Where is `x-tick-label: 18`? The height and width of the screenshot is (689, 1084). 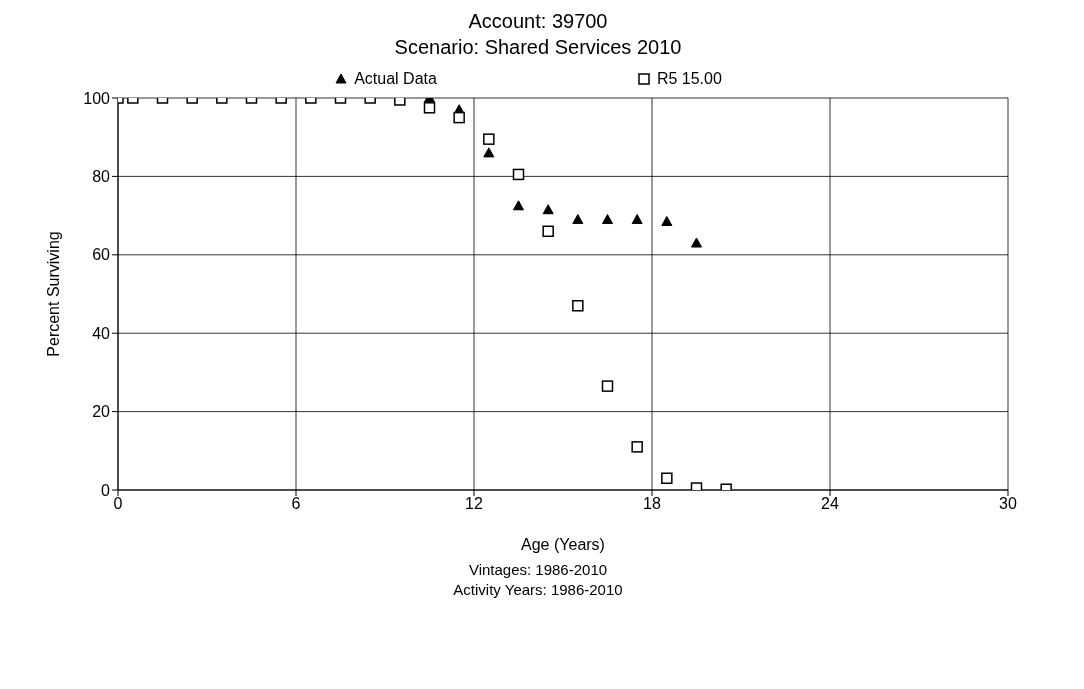 x-tick-label: 18 is located at coordinates (652, 504).